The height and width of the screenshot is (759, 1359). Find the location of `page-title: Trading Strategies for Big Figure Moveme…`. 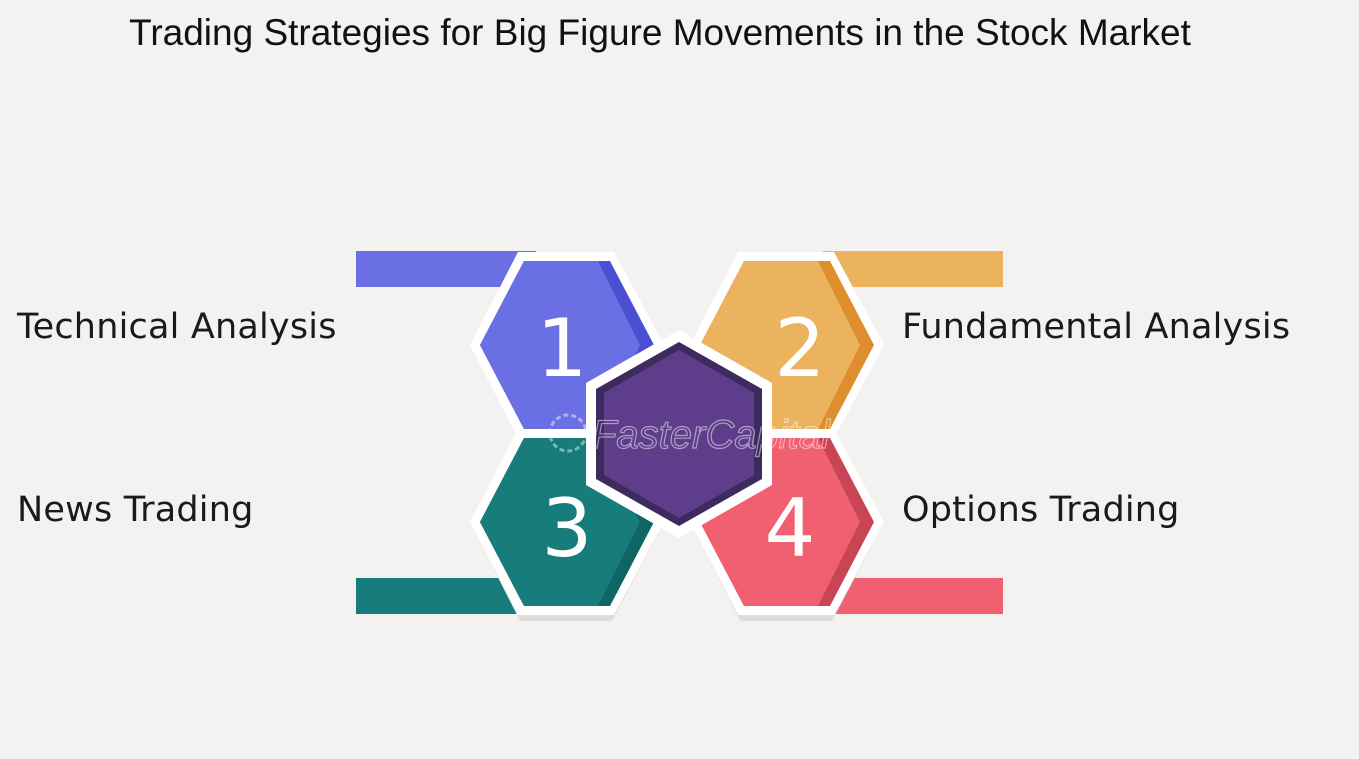

page-title: Trading Strategies for Big Figure Moveme… is located at coordinates (660, 32).